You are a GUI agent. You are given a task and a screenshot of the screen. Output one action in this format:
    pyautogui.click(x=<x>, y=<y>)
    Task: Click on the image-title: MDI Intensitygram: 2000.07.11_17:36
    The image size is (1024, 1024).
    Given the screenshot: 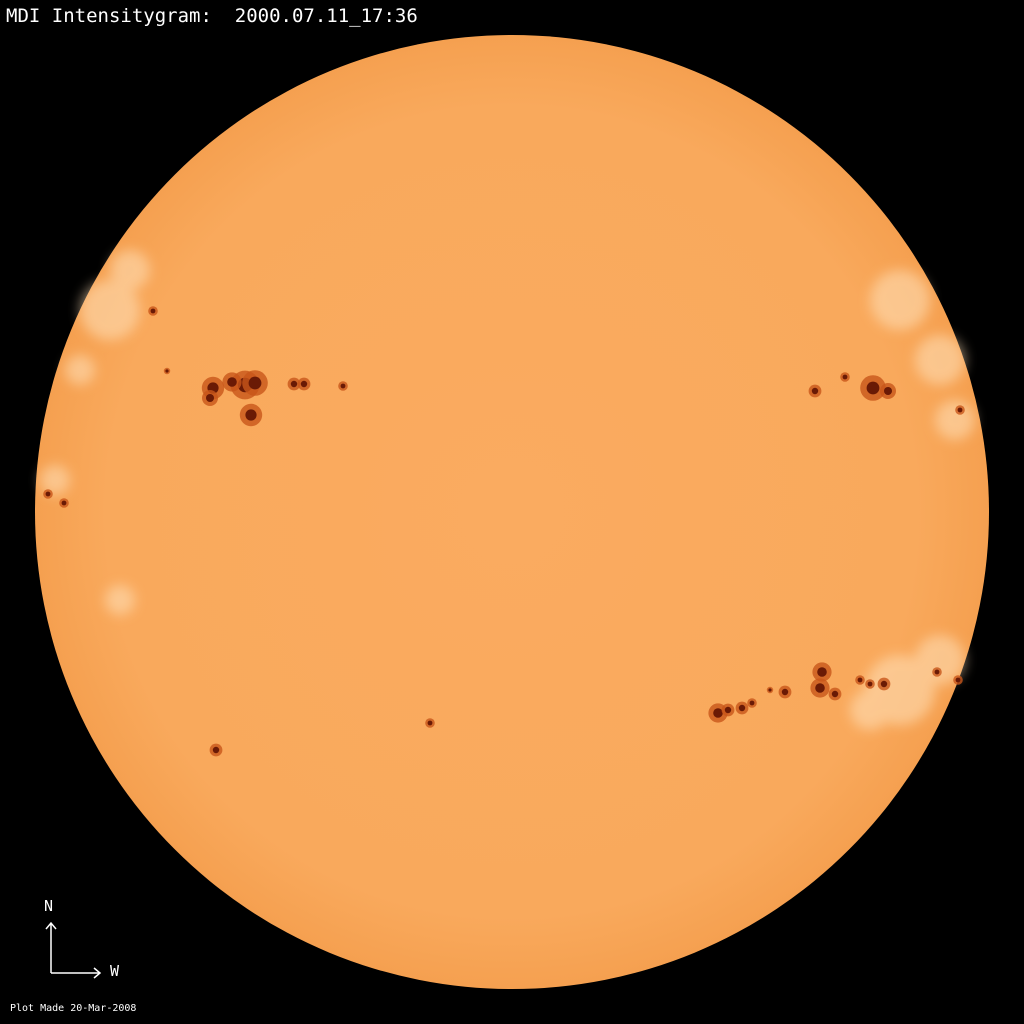 What is the action you would take?
    pyautogui.click(x=212, y=16)
    